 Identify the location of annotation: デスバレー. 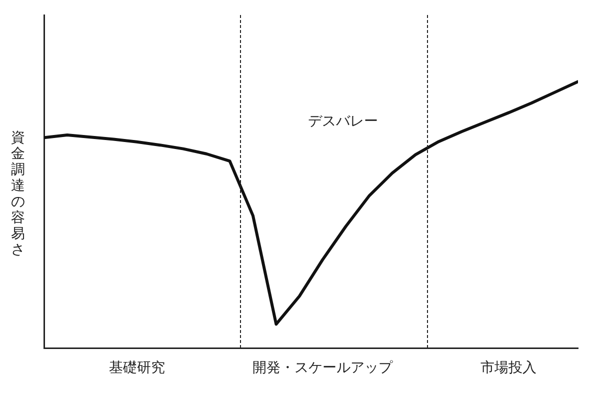
(343, 121).